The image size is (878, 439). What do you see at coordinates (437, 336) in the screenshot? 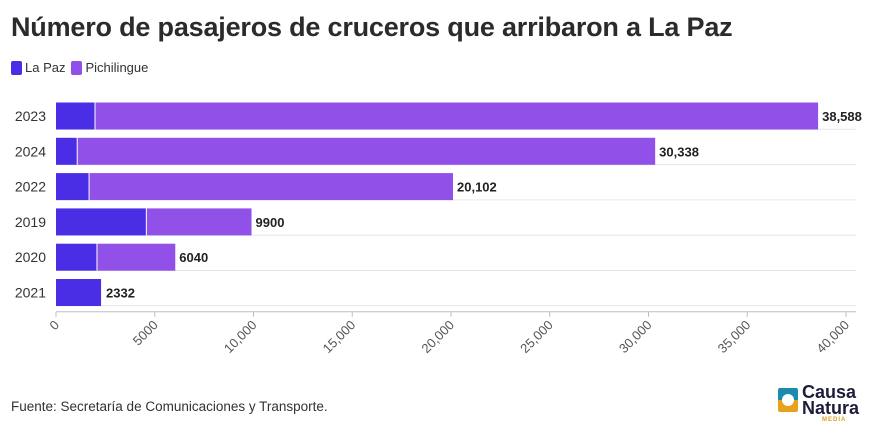
I see `x-tick-label: 20,000` at bounding box center [437, 336].